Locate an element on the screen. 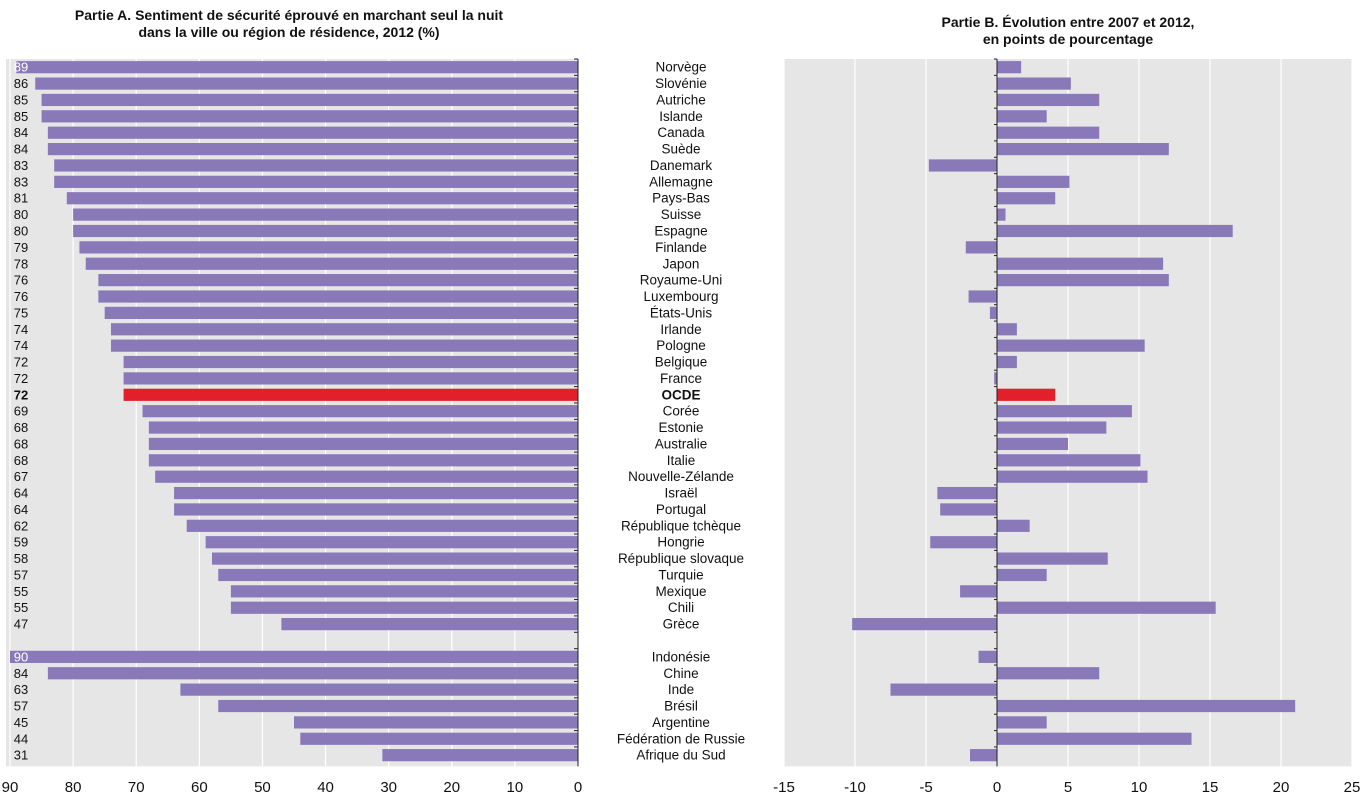 Image resolution: width=1369 pixels, height=801 pixels. category-label-coree: Corée is located at coordinates (681, 411).